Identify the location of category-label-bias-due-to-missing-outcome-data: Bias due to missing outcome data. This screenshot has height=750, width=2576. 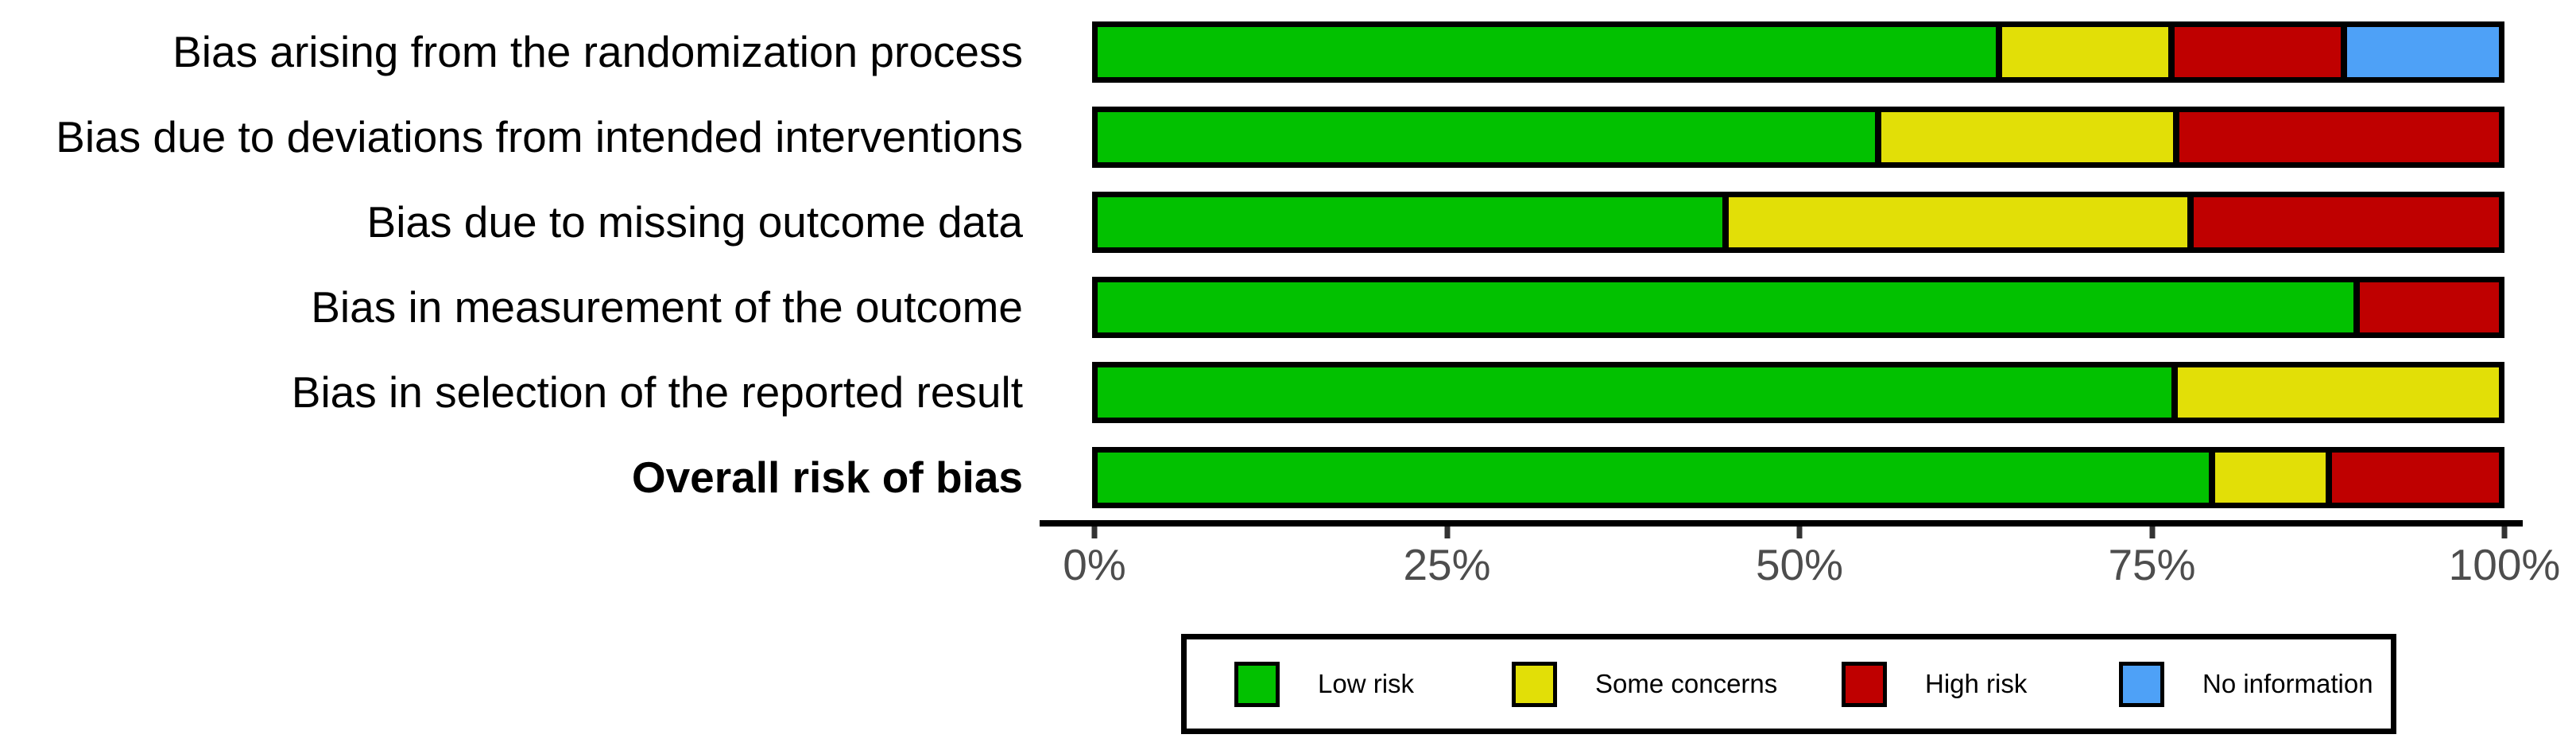
(694, 222).